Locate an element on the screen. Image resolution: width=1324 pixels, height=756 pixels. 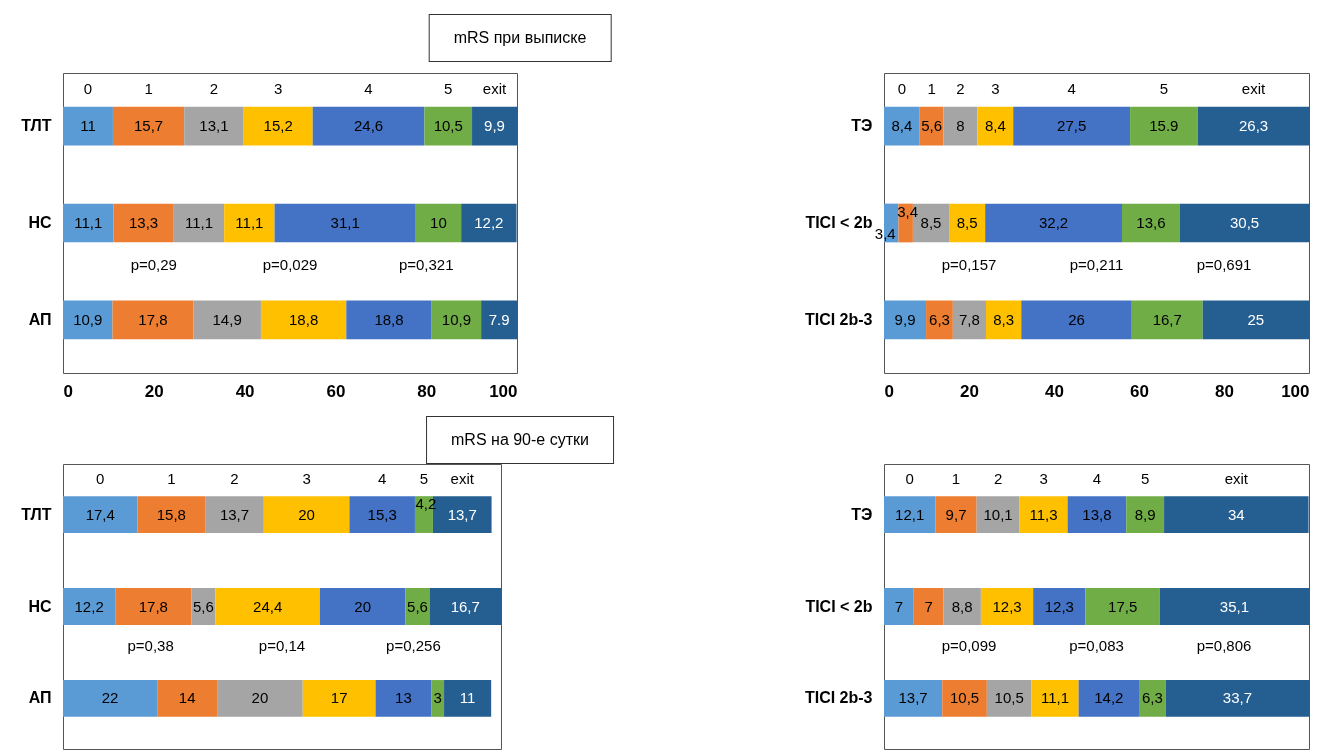
annotation: p=0,806 is located at coordinates (1224, 646).